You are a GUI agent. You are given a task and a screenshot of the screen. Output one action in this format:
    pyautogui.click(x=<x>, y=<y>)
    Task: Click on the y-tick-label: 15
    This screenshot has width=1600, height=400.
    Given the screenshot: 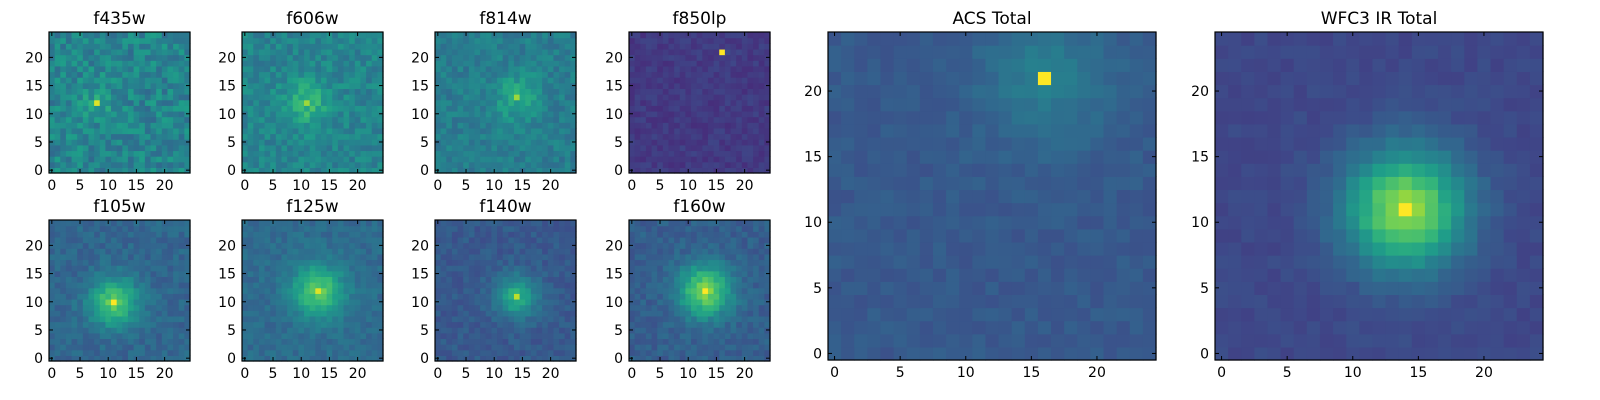 What is the action you would take?
    pyautogui.click(x=614, y=87)
    